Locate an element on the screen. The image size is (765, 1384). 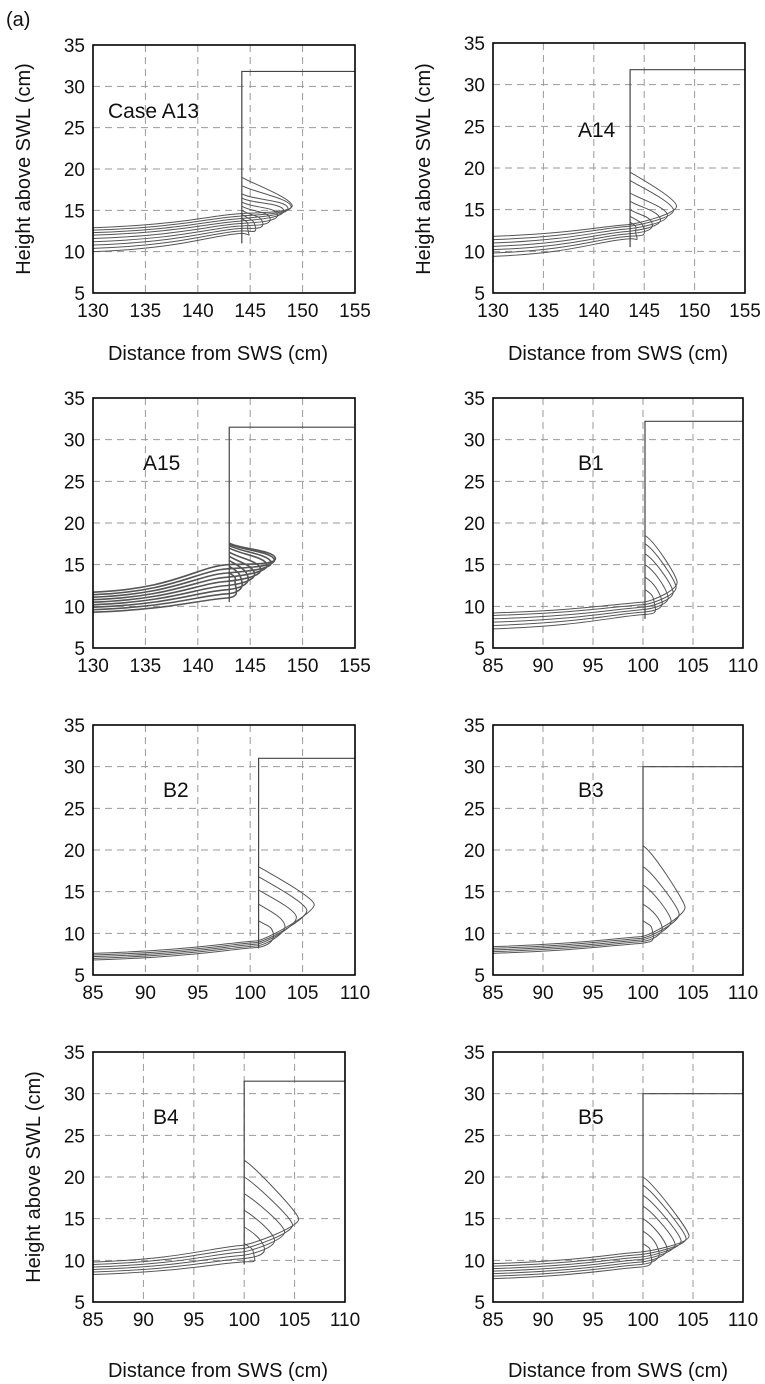
x-tick-label: 145 is located at coordinates (644, 311).